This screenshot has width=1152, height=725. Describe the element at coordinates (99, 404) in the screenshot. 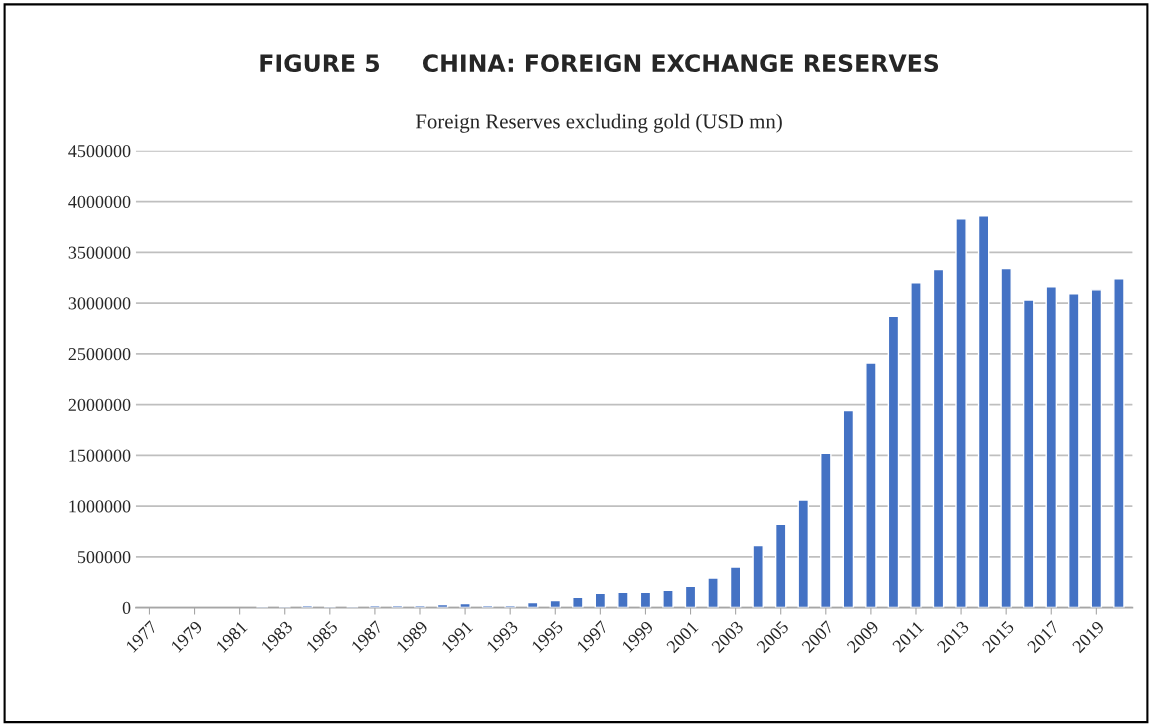

I see `y-tick-label: 2000000` at that location.